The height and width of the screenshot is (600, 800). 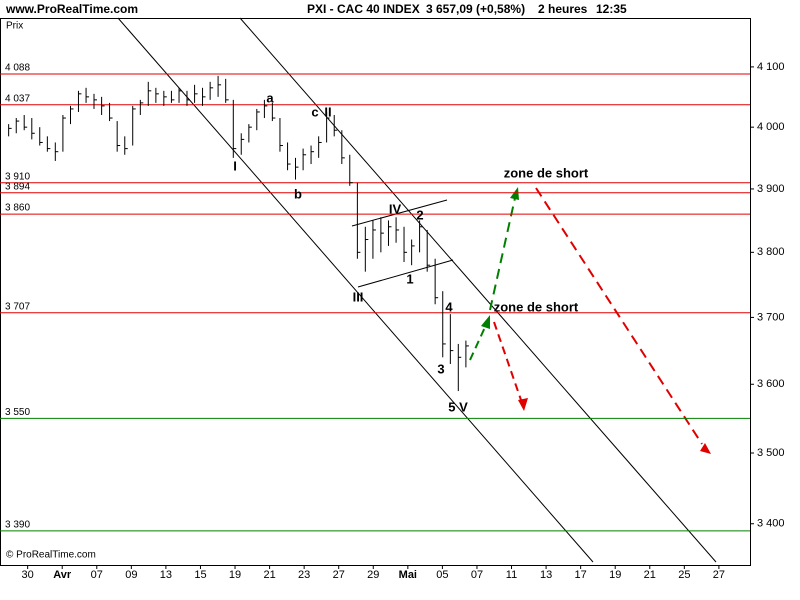 What do you see at coordinates (771, 453) in the screenshot?
I see `y-tick-label: 3 500` at bounding box center [771, 453].